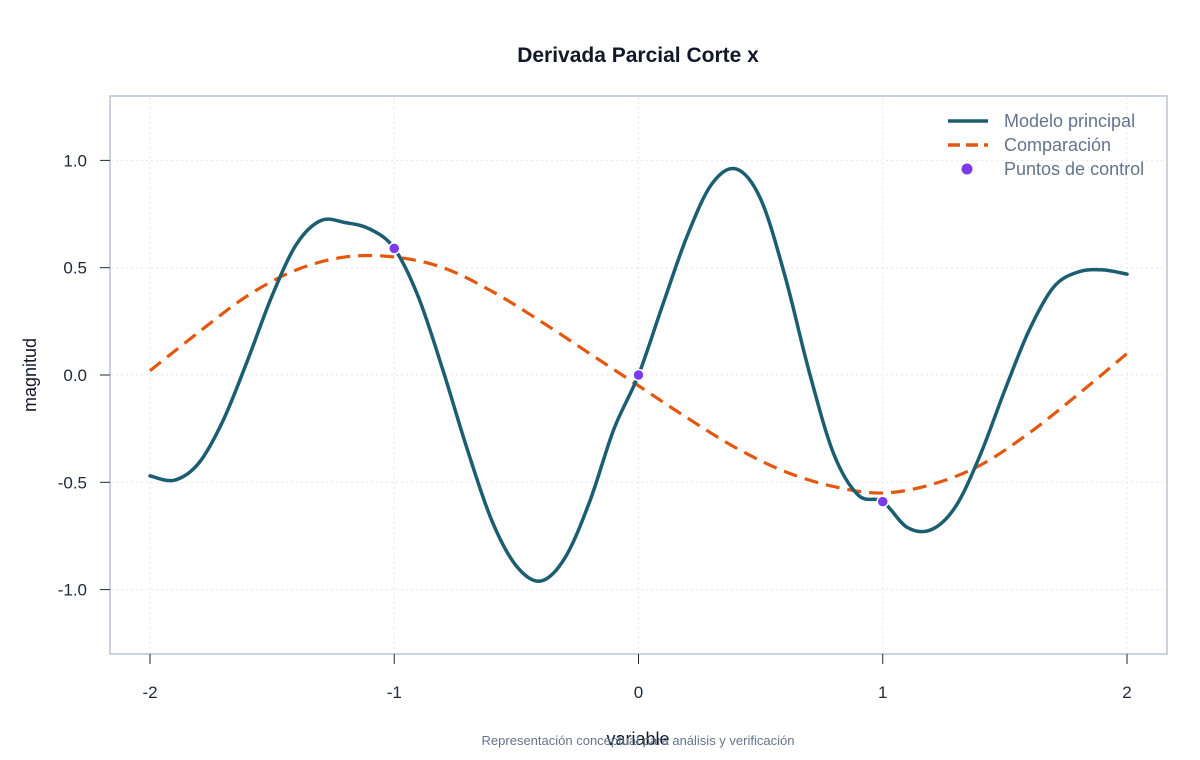 Image resolution: width=1200 pixels, height=760 pixels. I want to click on x-tick-label: -2, so click(149, 692).